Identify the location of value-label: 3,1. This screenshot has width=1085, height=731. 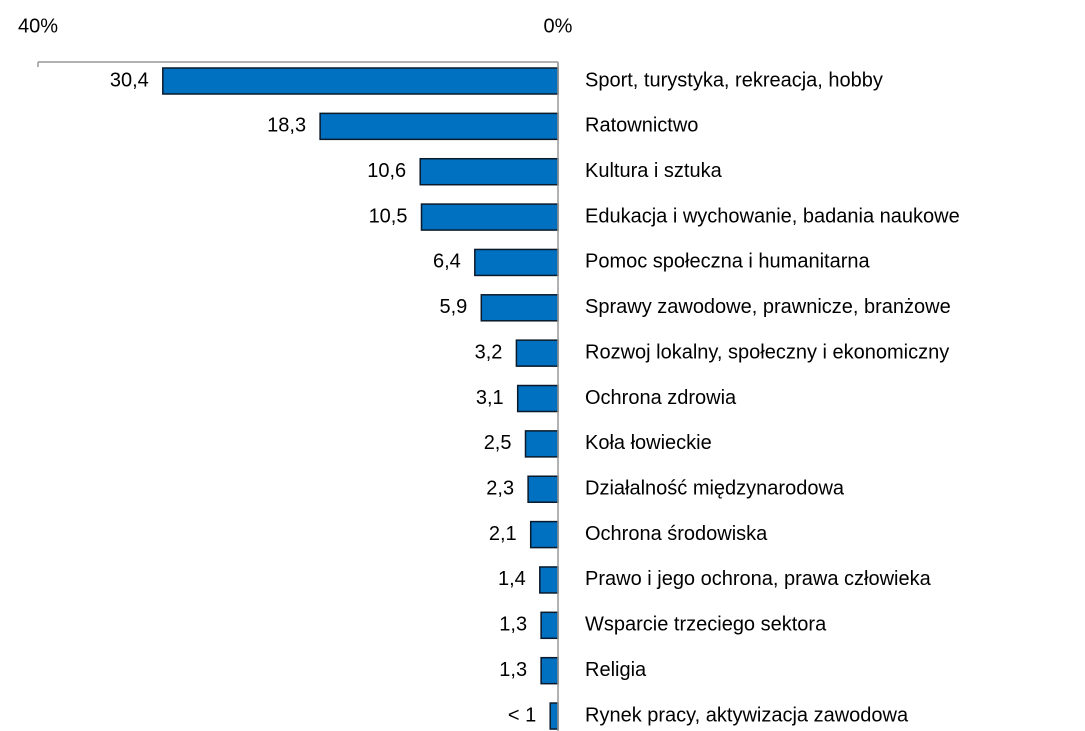
(490, 398).